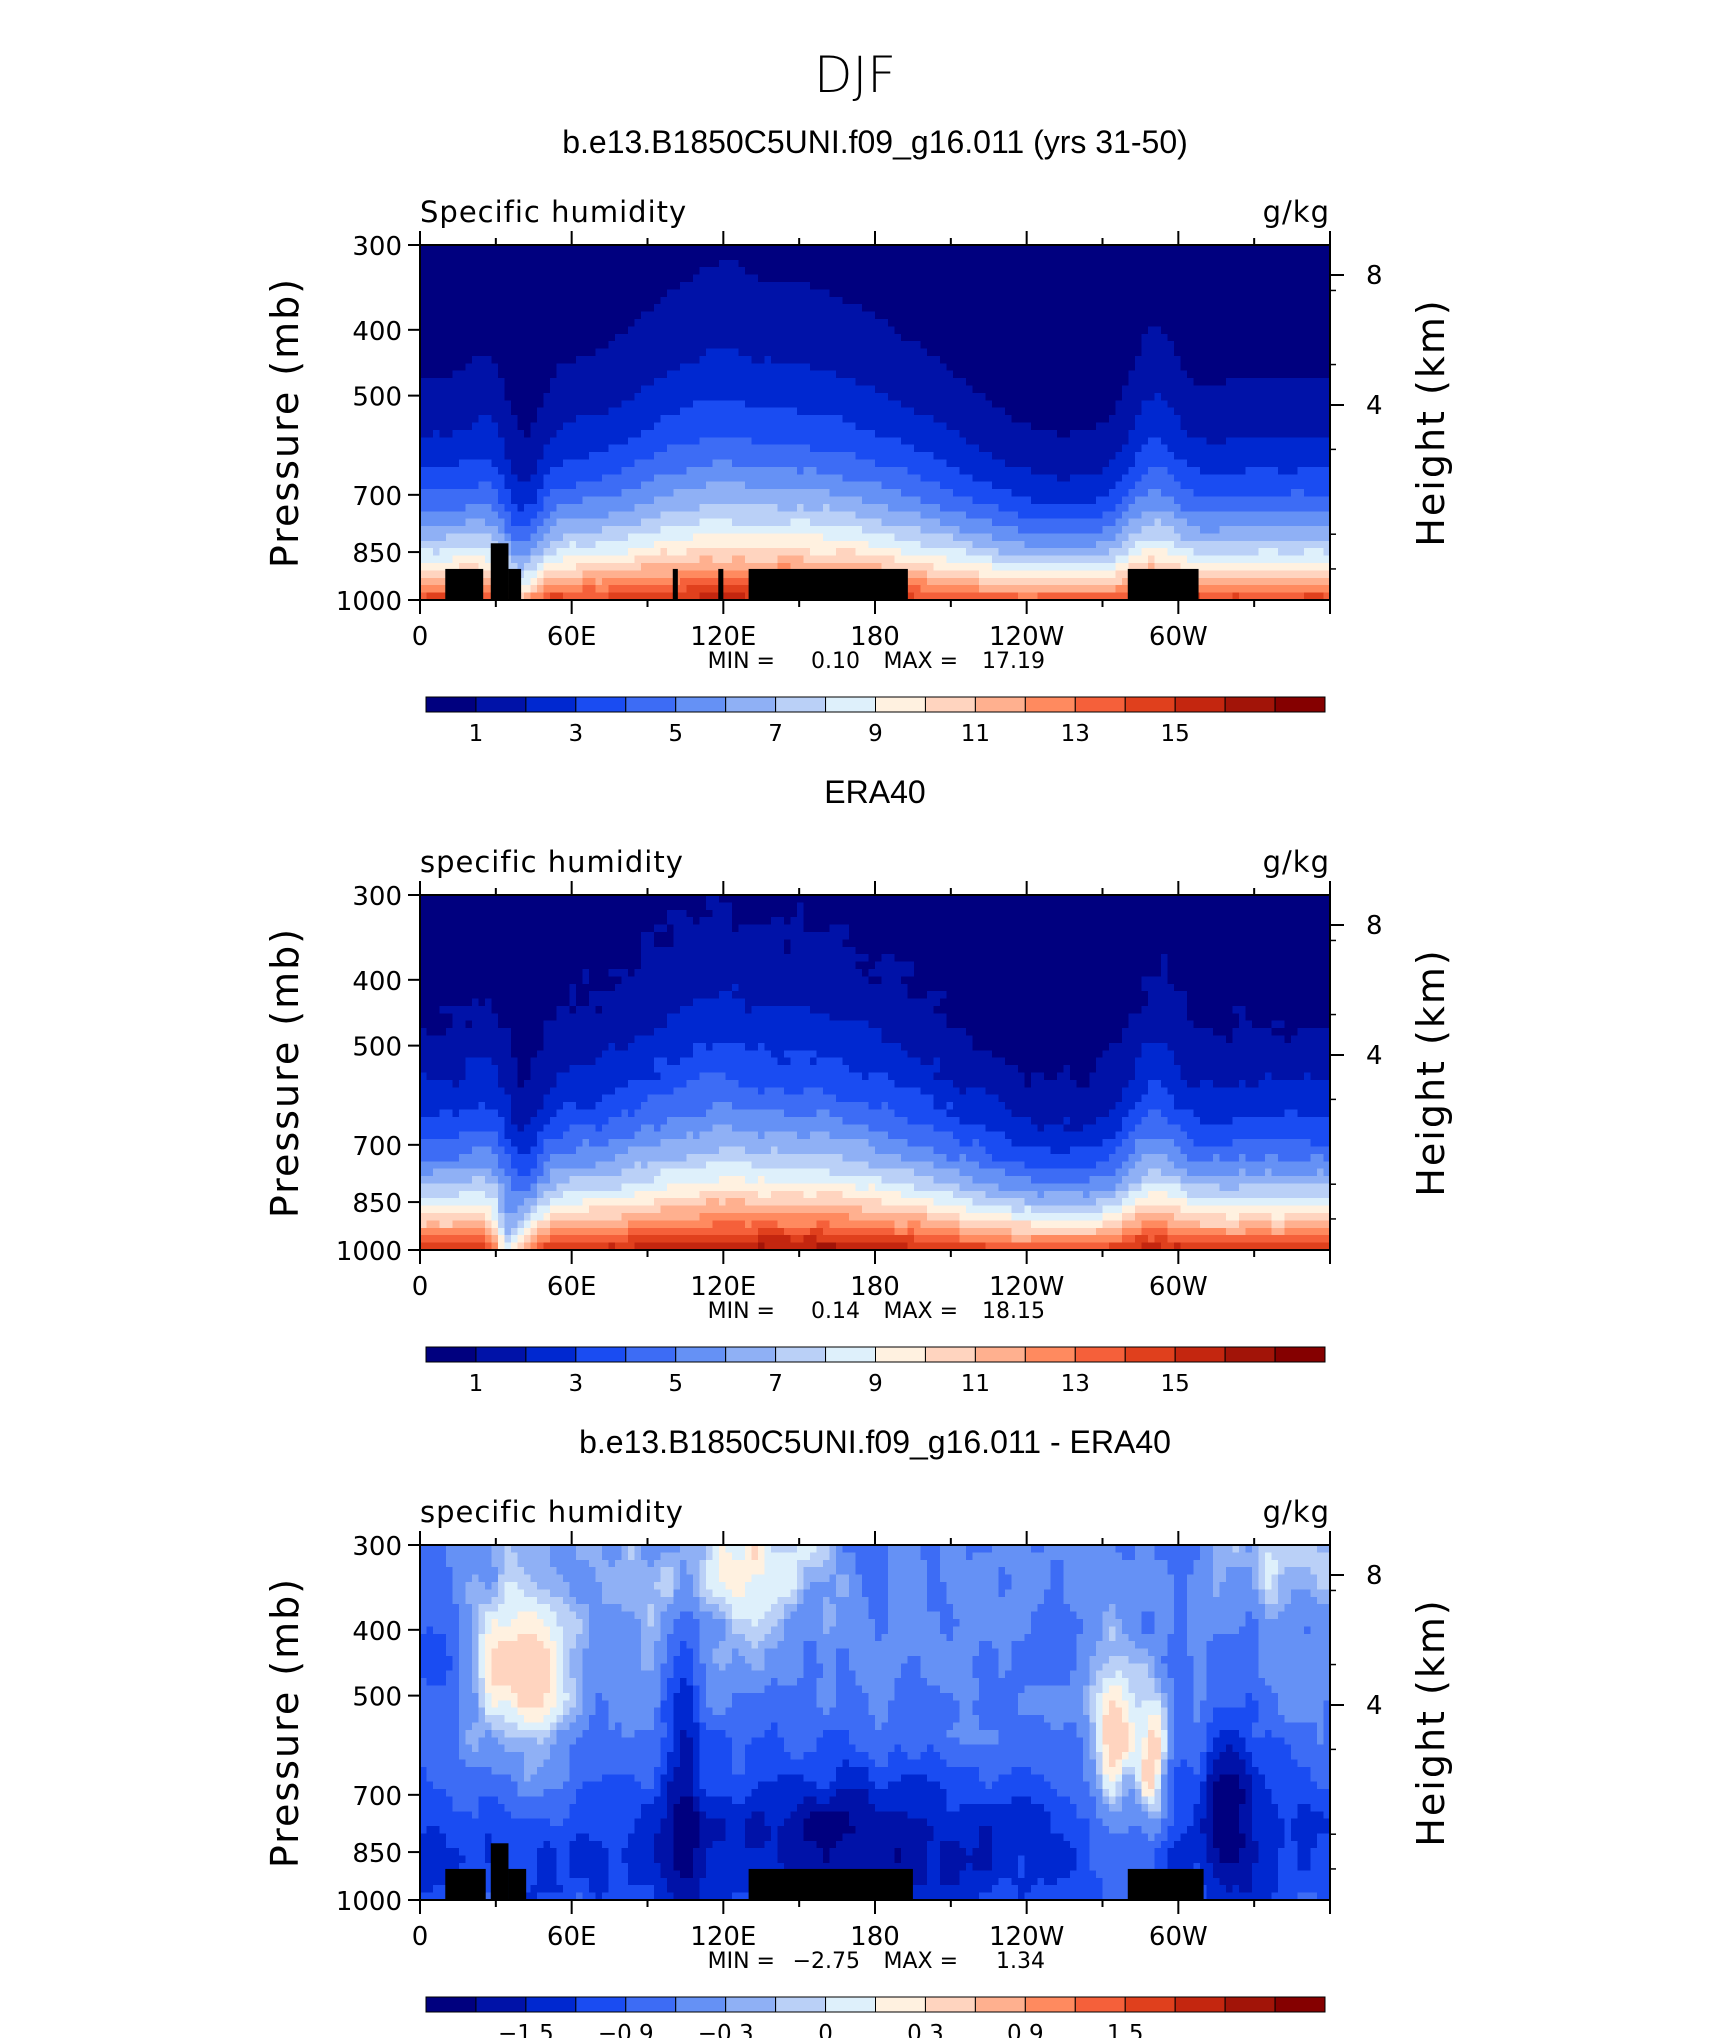 The height and width of the screenshot is (2038, 1710). What do you see at coordinates (553, 212) in the screenshot?
I see `field-label: Specific humidity` at bounding box center [553, 212].